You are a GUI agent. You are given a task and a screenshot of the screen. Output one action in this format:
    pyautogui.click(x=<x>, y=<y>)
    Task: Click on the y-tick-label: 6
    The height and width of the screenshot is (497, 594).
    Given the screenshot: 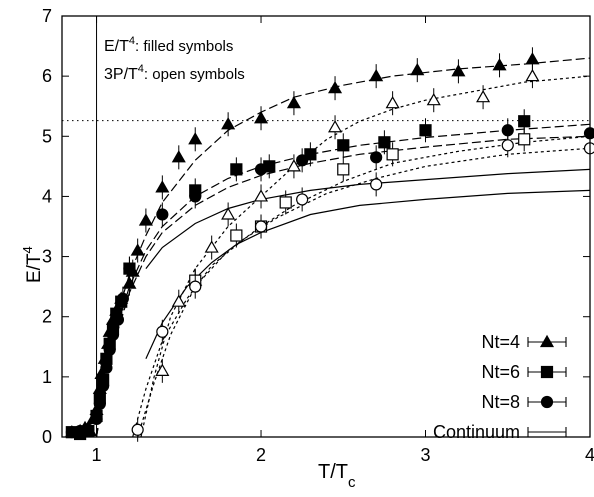 What is the action you would take?
    pyautogui.click(x=47, y=76)
    